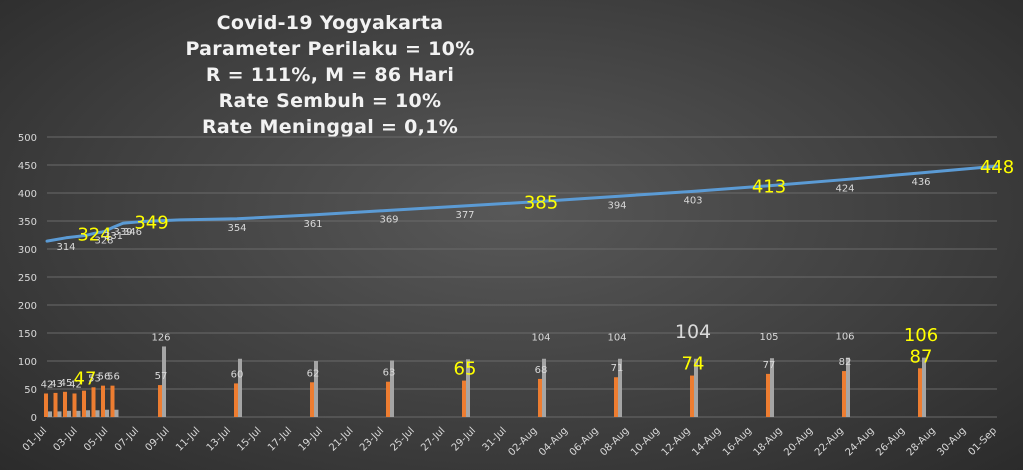 The image size is (1023, 470). I want to click on bar-data-label: 82, so click(845, 362).